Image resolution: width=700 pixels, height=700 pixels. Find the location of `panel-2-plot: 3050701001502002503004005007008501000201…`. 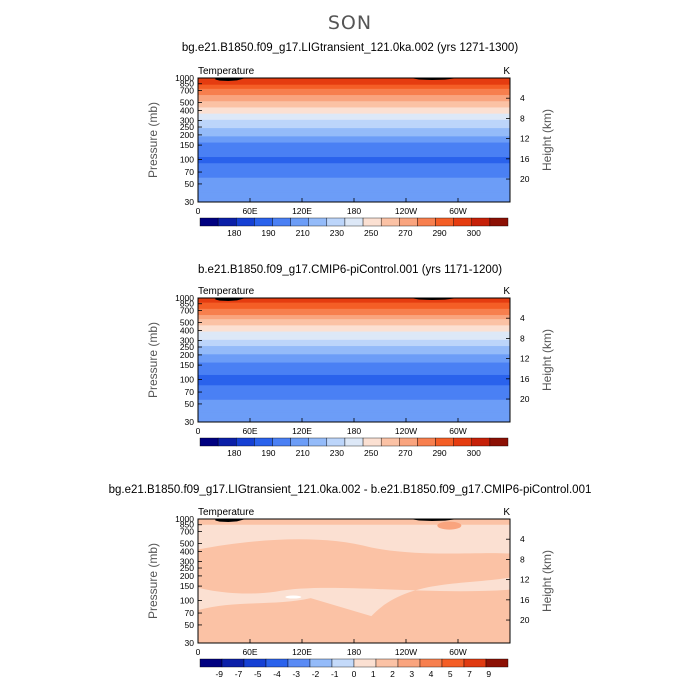

panel-2-plot: 3050701001502002503004005007008501000201… is located at coordinates (350, 372).